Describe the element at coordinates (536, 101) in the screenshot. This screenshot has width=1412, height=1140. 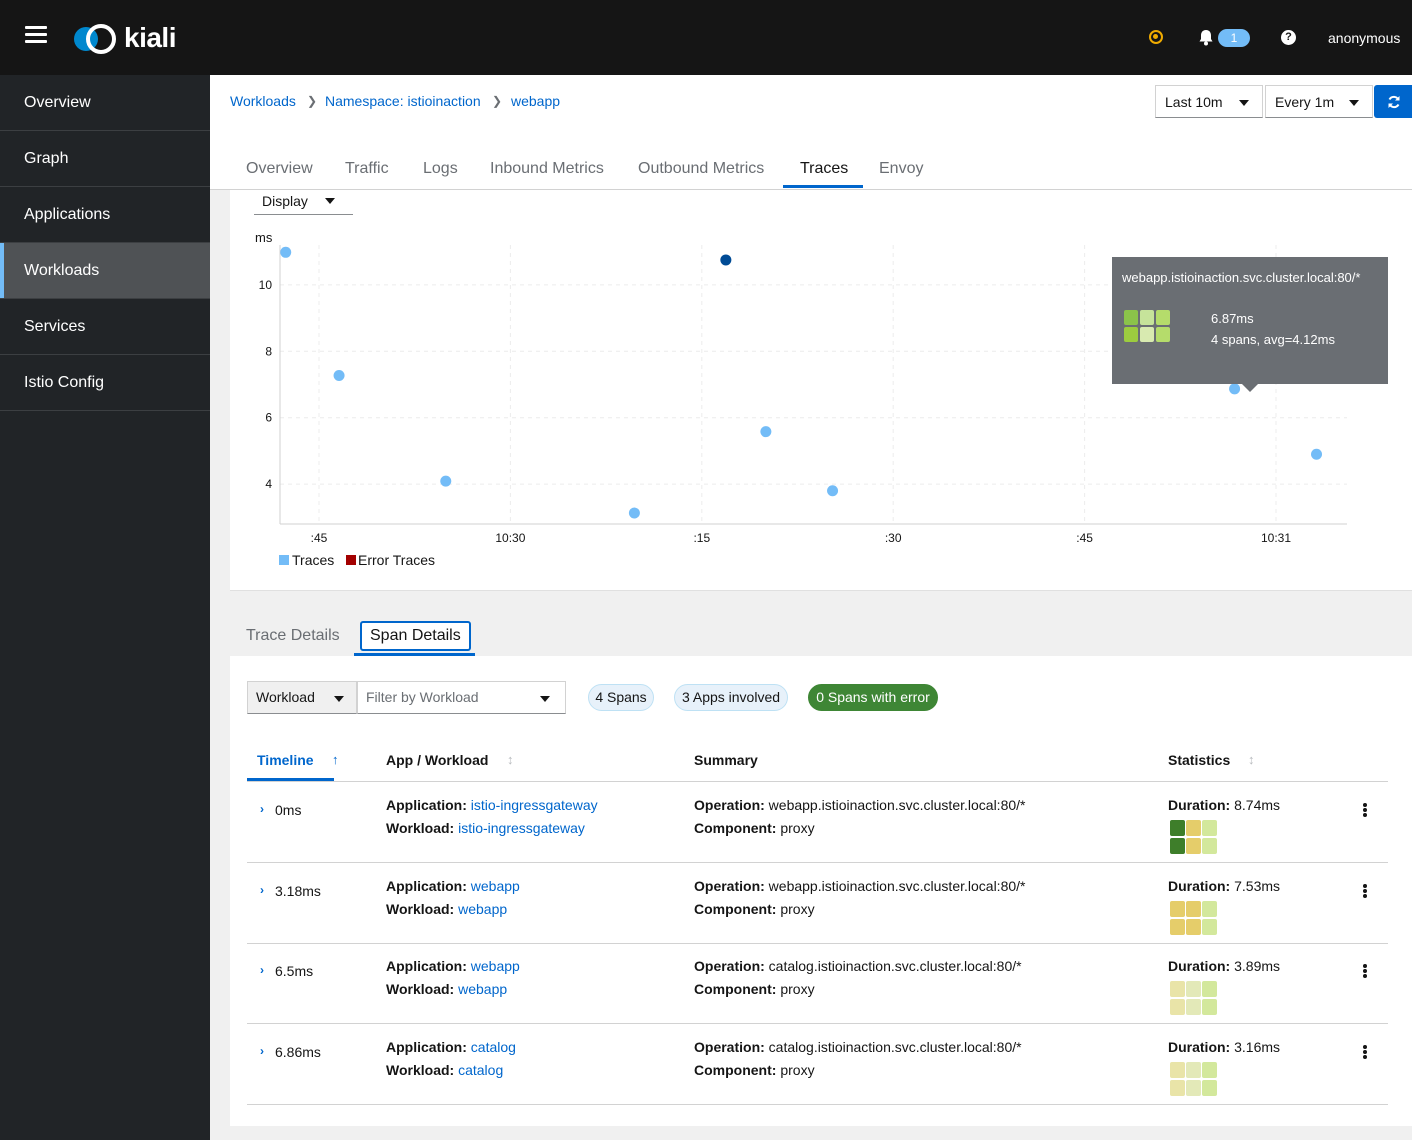
I see `breadcrumb-webapp: webapp` at that location.